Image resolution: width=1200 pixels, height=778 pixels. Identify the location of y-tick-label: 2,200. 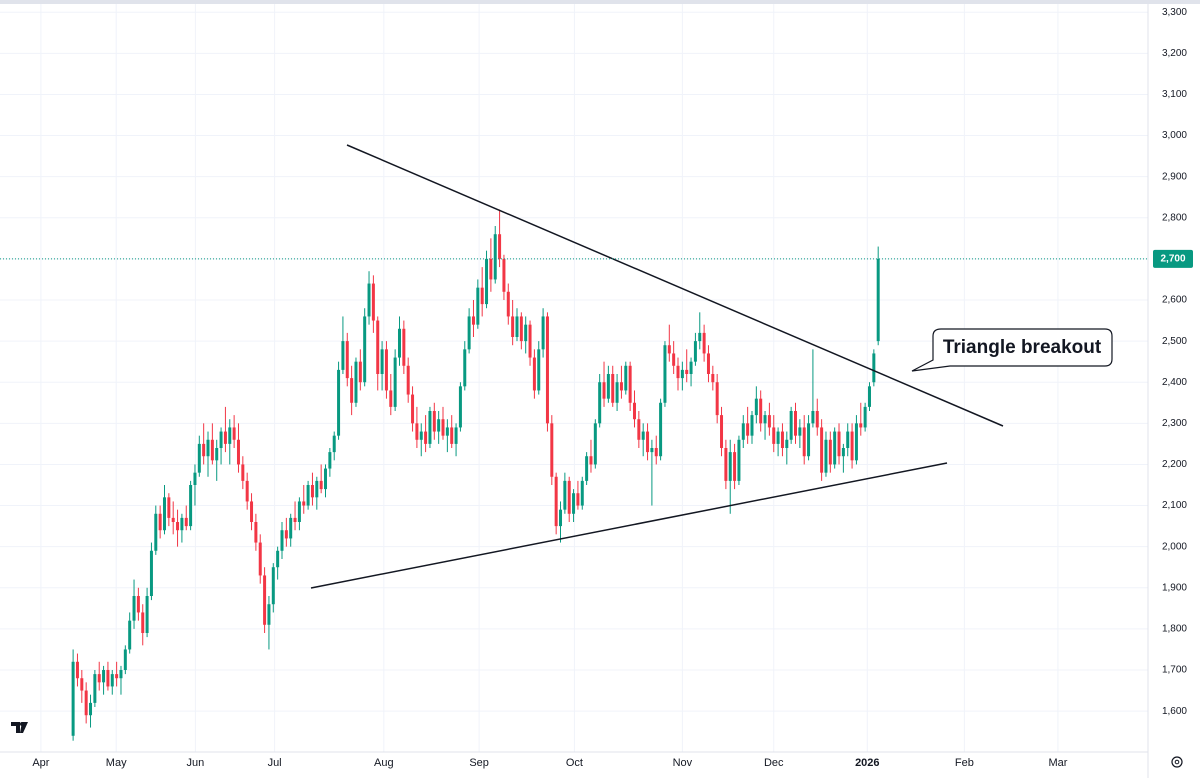
(1174, 464).